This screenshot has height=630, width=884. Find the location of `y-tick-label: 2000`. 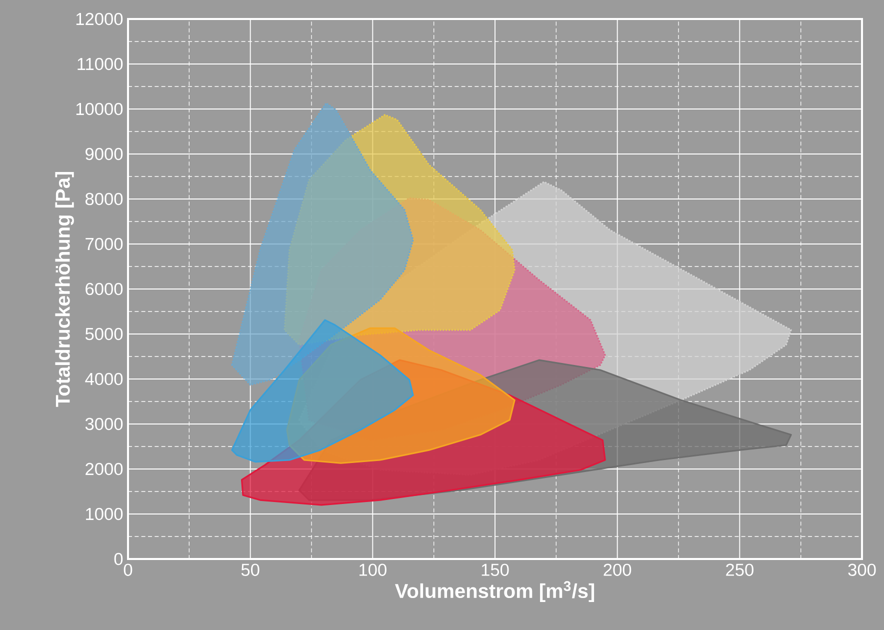

y-tick-label: 2000 is located at coordinates (104, 469).